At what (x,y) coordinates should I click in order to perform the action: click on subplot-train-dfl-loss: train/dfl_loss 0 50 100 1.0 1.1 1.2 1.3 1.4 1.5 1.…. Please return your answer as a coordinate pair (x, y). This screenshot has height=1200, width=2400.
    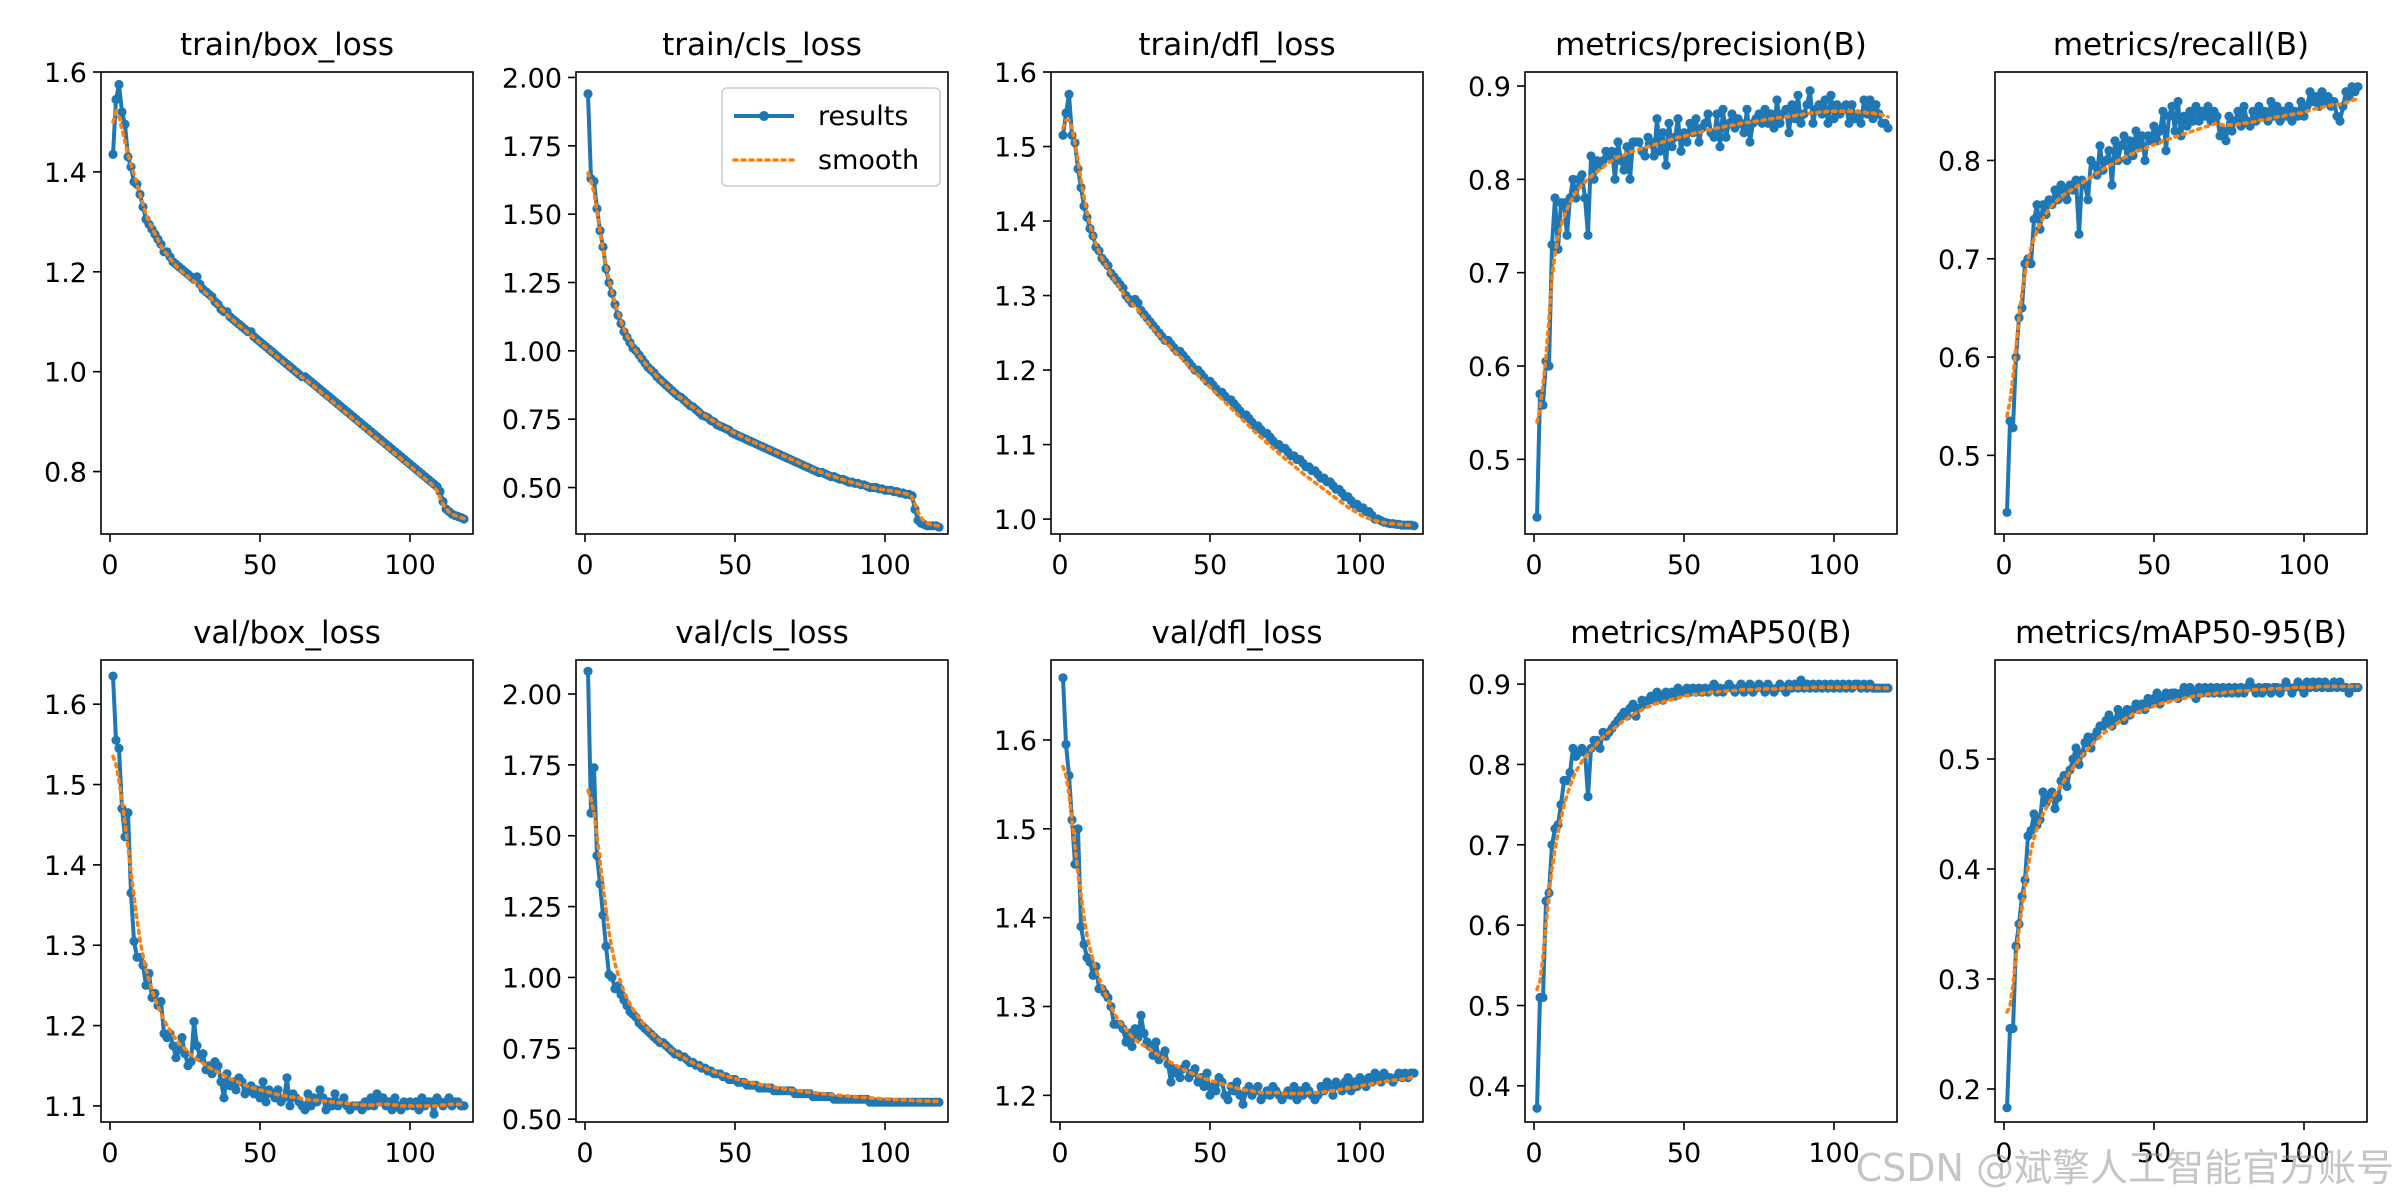
    Looking at the image, I should click on (1209, 304).